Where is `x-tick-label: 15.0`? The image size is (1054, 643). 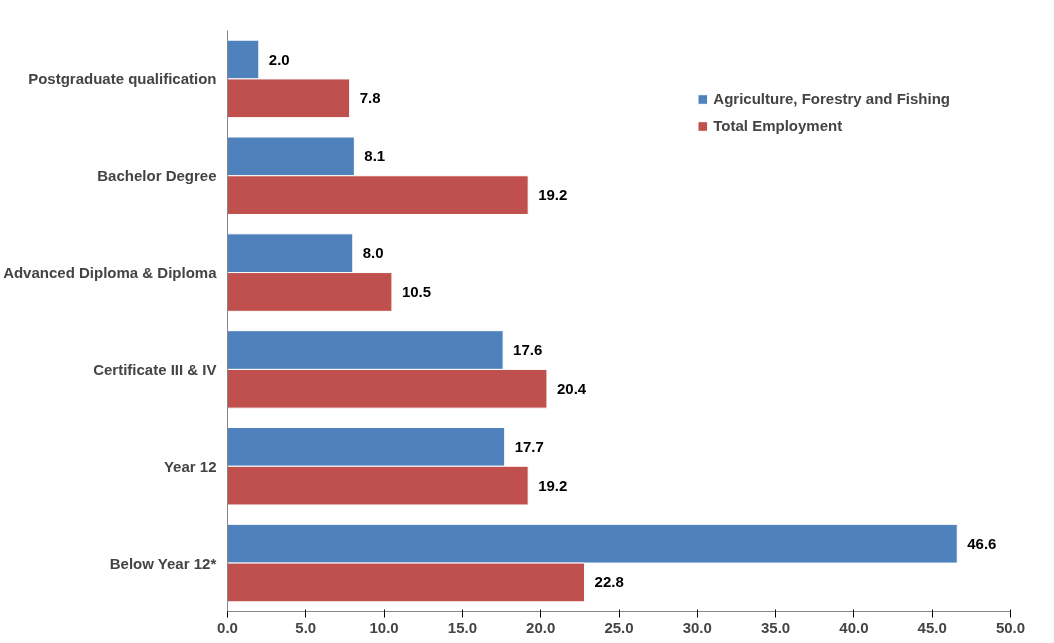
x-tick-label: 15.0 is located at coordinates (462, 627).